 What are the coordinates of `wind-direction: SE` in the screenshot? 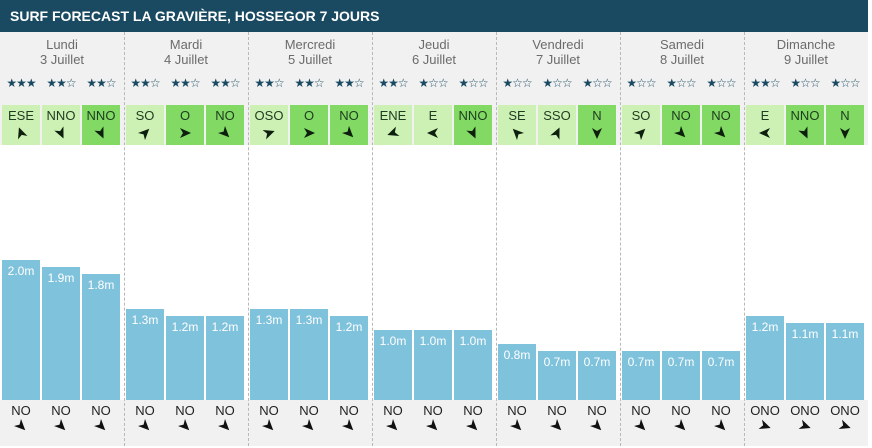 It's located at (517, 115).